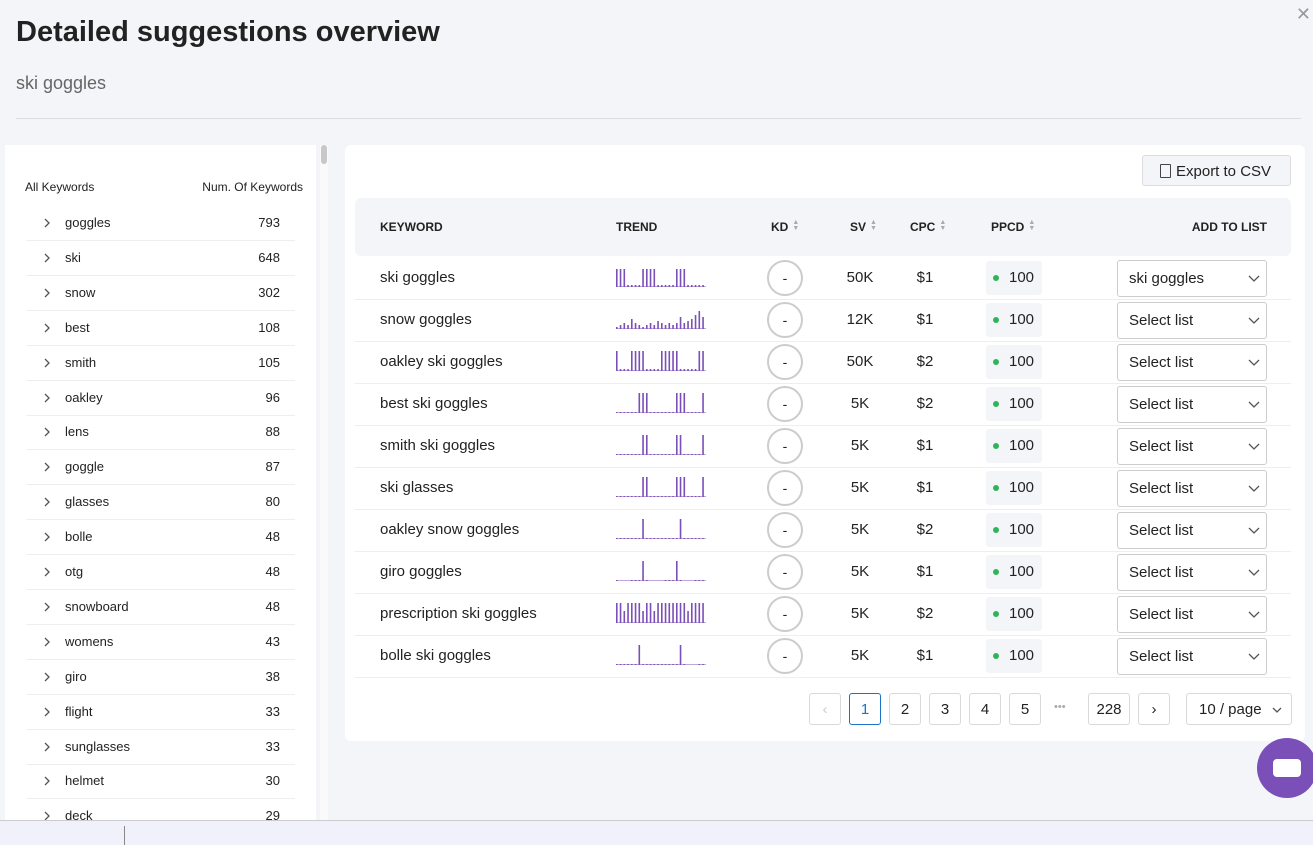 The image size is (1313, 845). I want to click on column-header: CPC ▲ ▼, so click(928, 226).